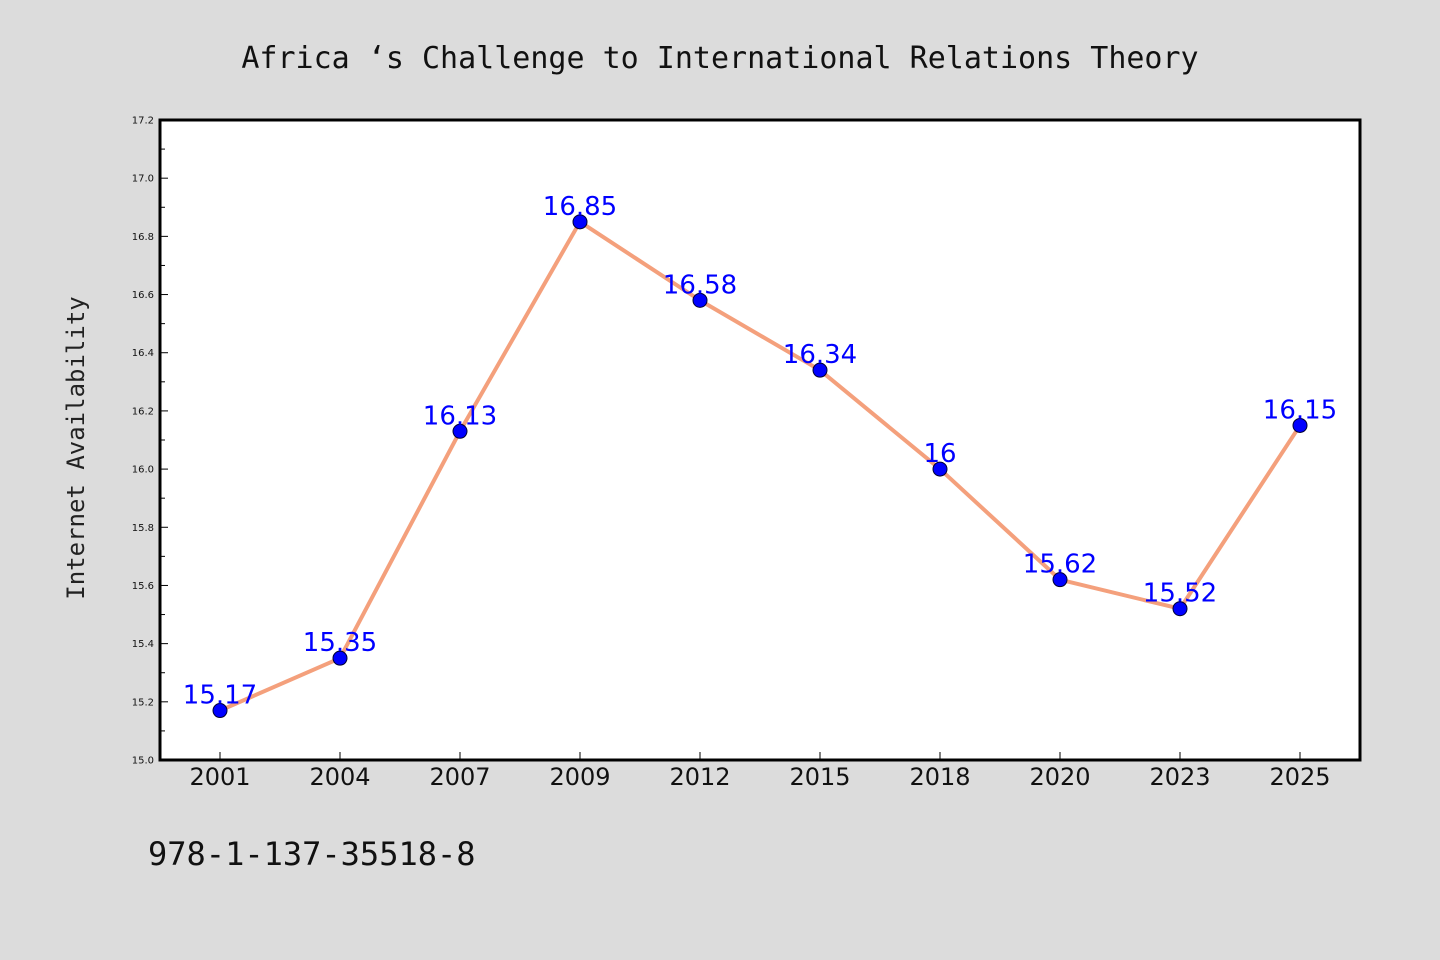  Describe the element at coordinates (219, 777) in the screenshot. I see `x-tick-label: 2001` at that location.